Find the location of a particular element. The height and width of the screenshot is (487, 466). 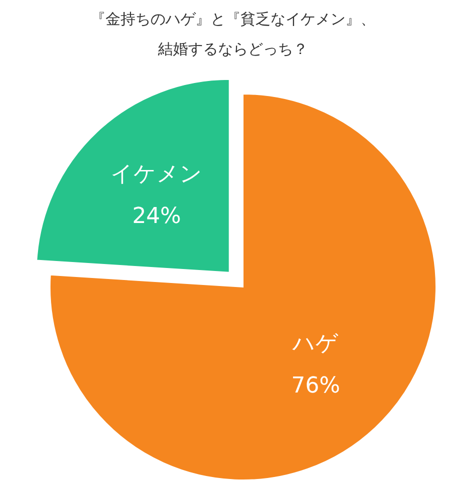

title: 結婚するならどっち？ is located at coordinates (233, 49).